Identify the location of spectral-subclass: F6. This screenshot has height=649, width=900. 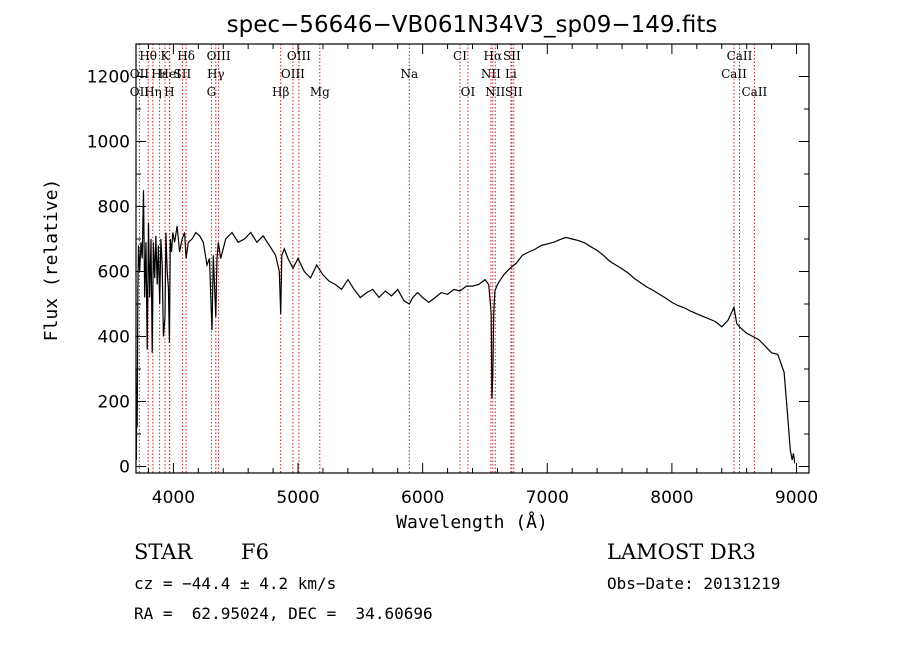
(255, 552).